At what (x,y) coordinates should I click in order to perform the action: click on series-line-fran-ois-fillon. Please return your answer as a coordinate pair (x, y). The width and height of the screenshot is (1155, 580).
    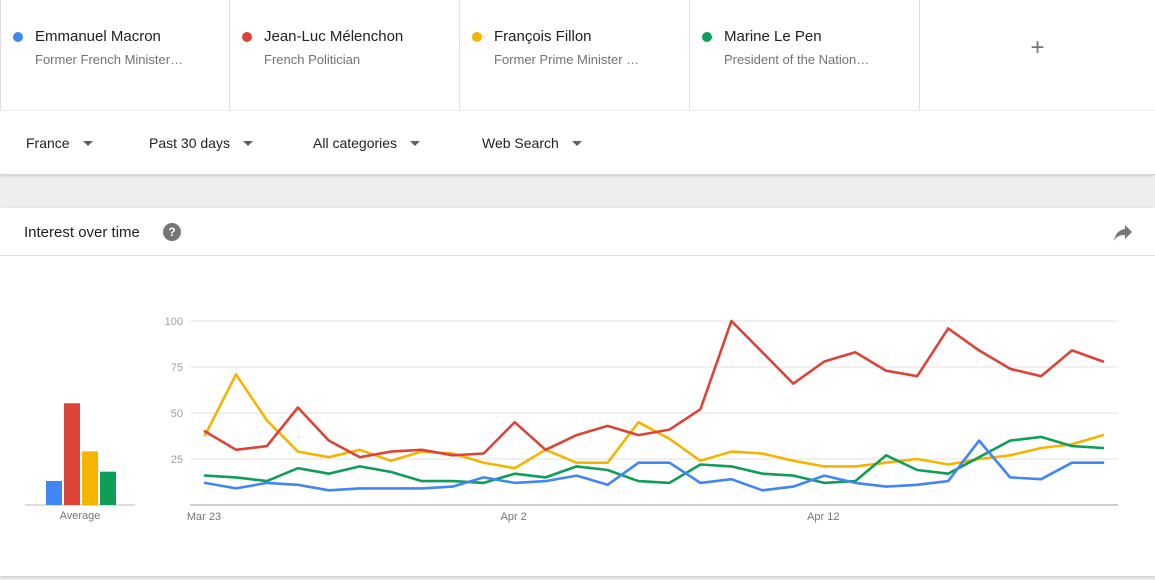
    Looking at the image, I should click on (654, 421).